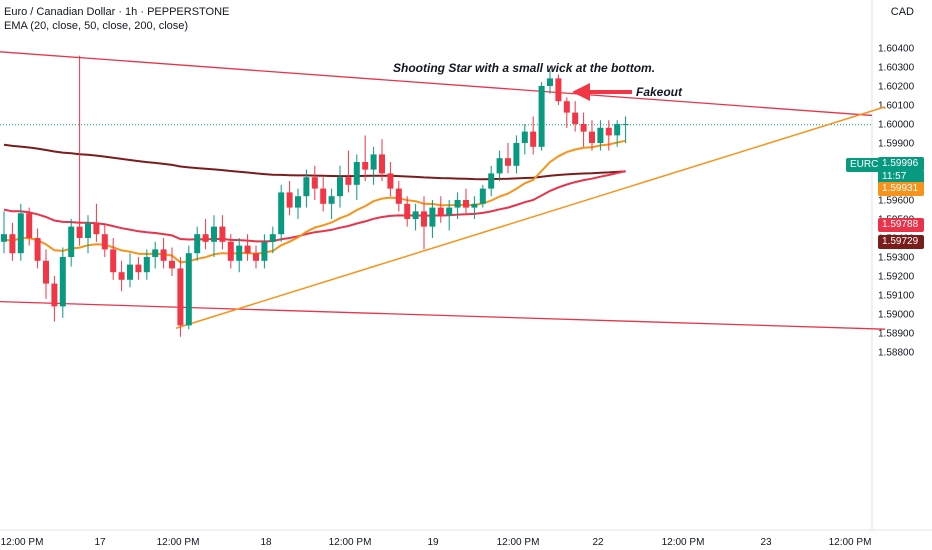 The image size is (932, 550). What do you see at coordinates (433, 542) in the screenshot?
I see `x-tick-label: 19` at bounding box center [433, 542].